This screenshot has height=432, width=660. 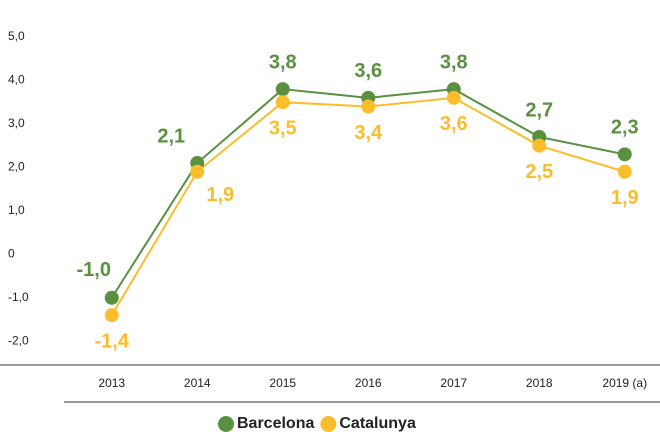 I want to click on x-tick-label: 2014, so click(x=197, y=383).